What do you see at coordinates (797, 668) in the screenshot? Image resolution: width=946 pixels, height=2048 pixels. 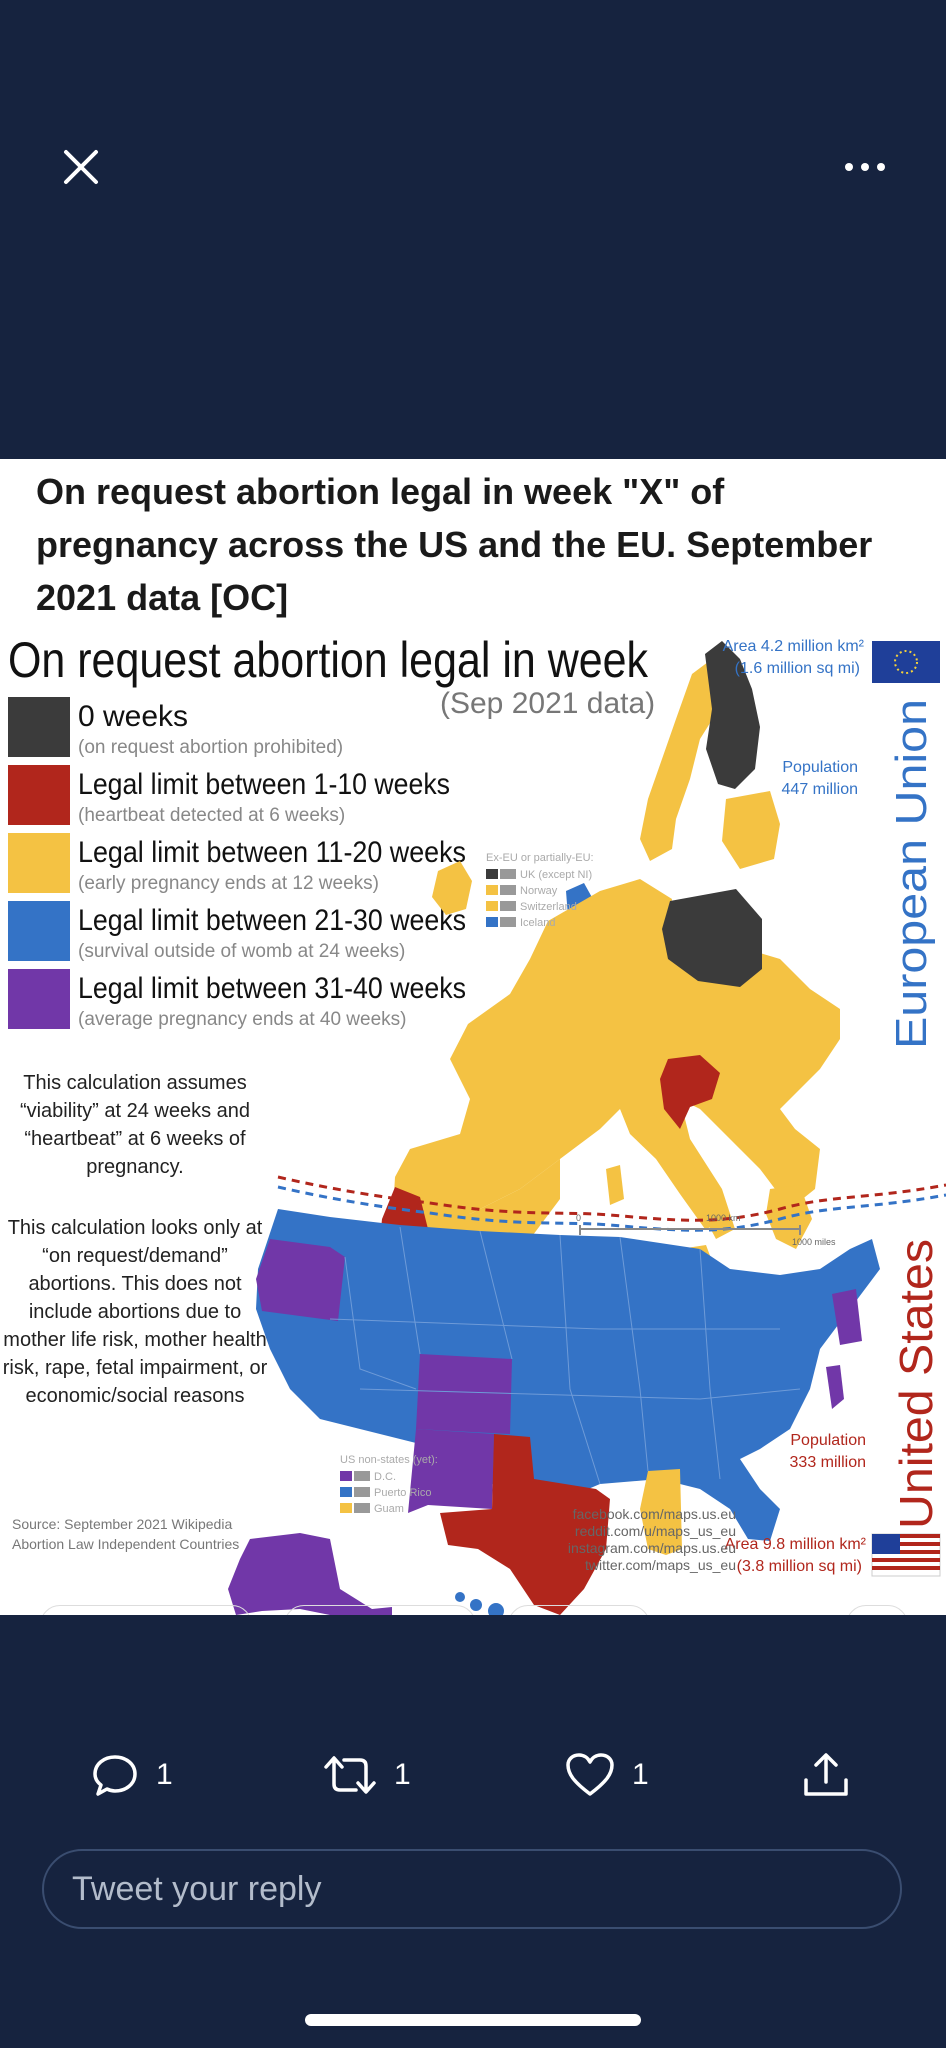 I see `eu-area-line: (1.6 million sq mi)` at bounding box center [797, 668].